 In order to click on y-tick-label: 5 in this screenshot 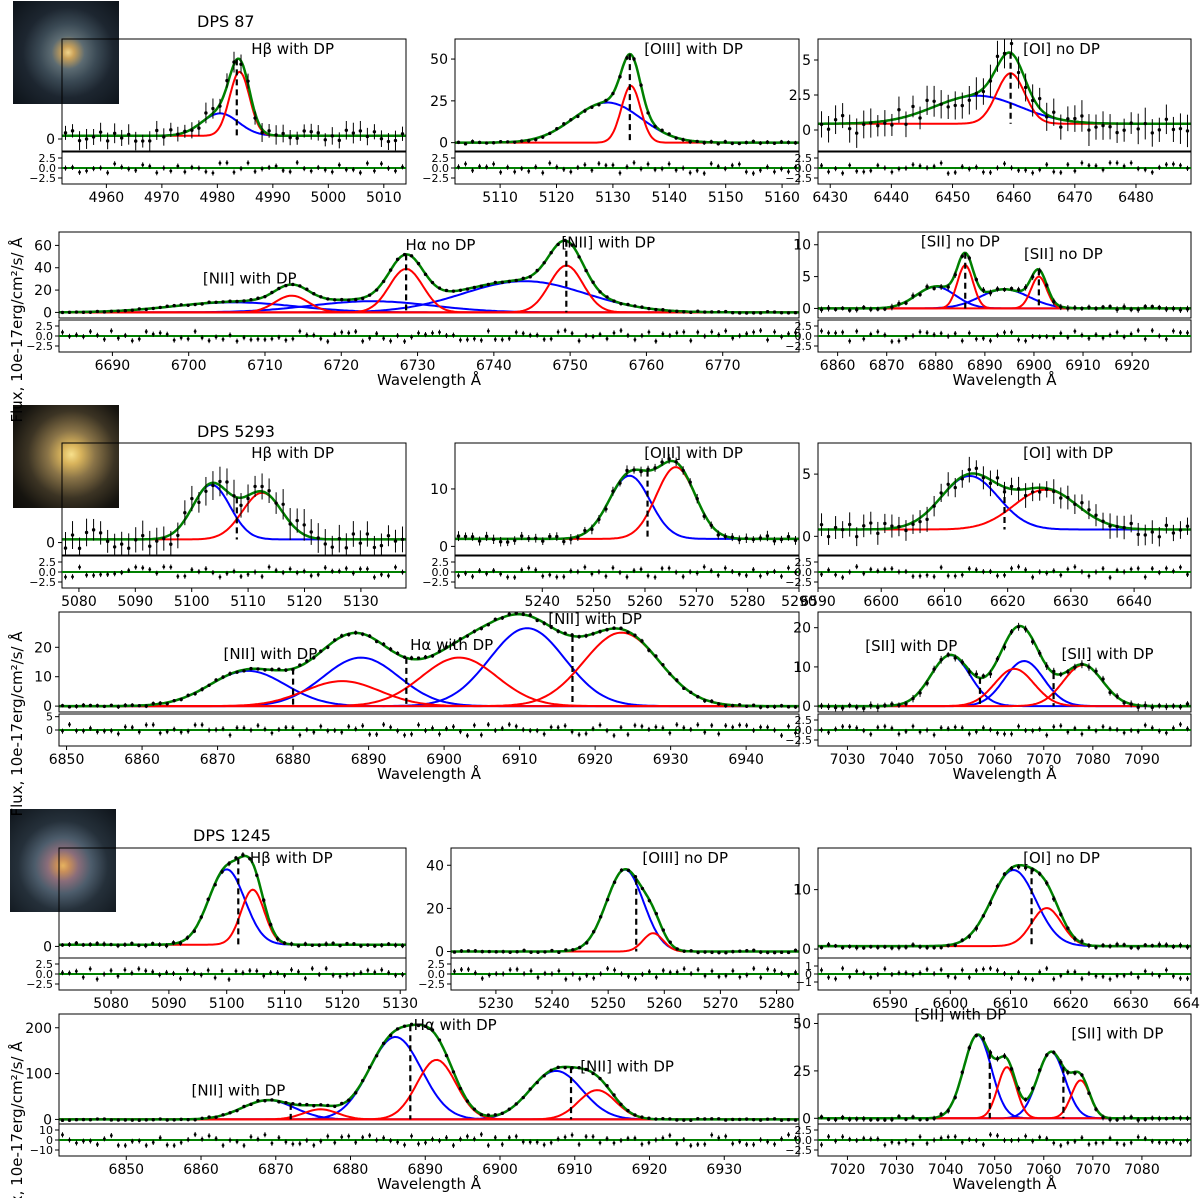, I will do `click(806, 61)`.